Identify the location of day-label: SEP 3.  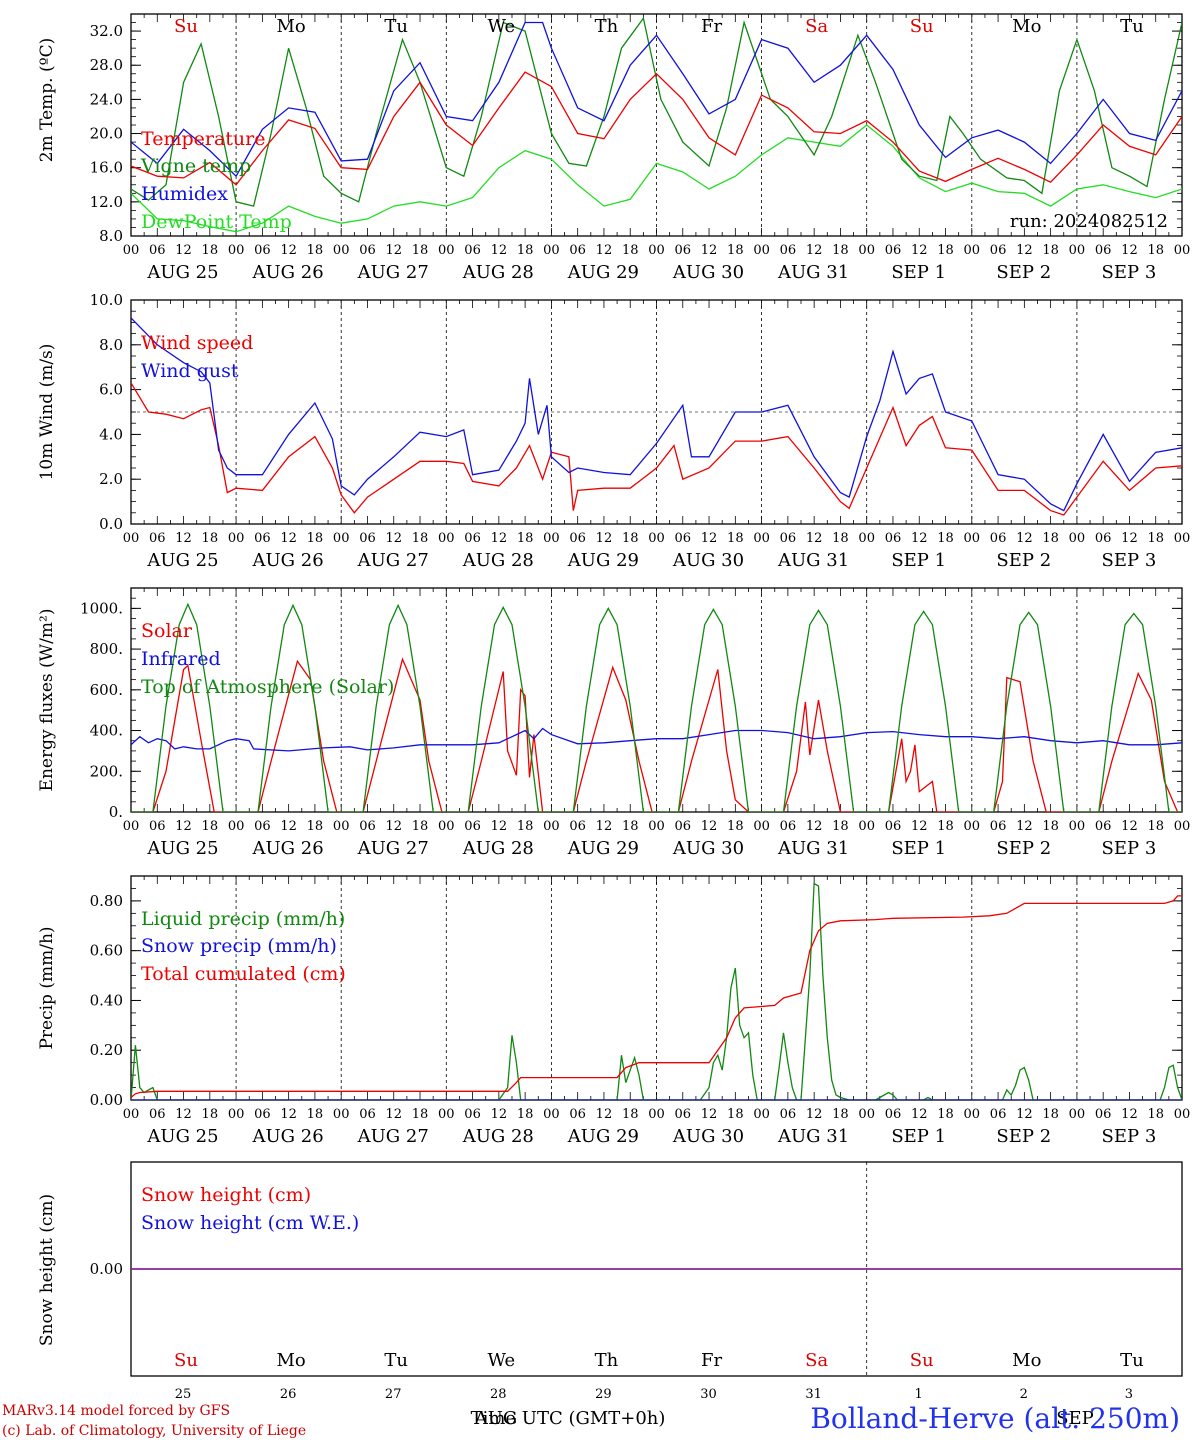
(1129, 848).